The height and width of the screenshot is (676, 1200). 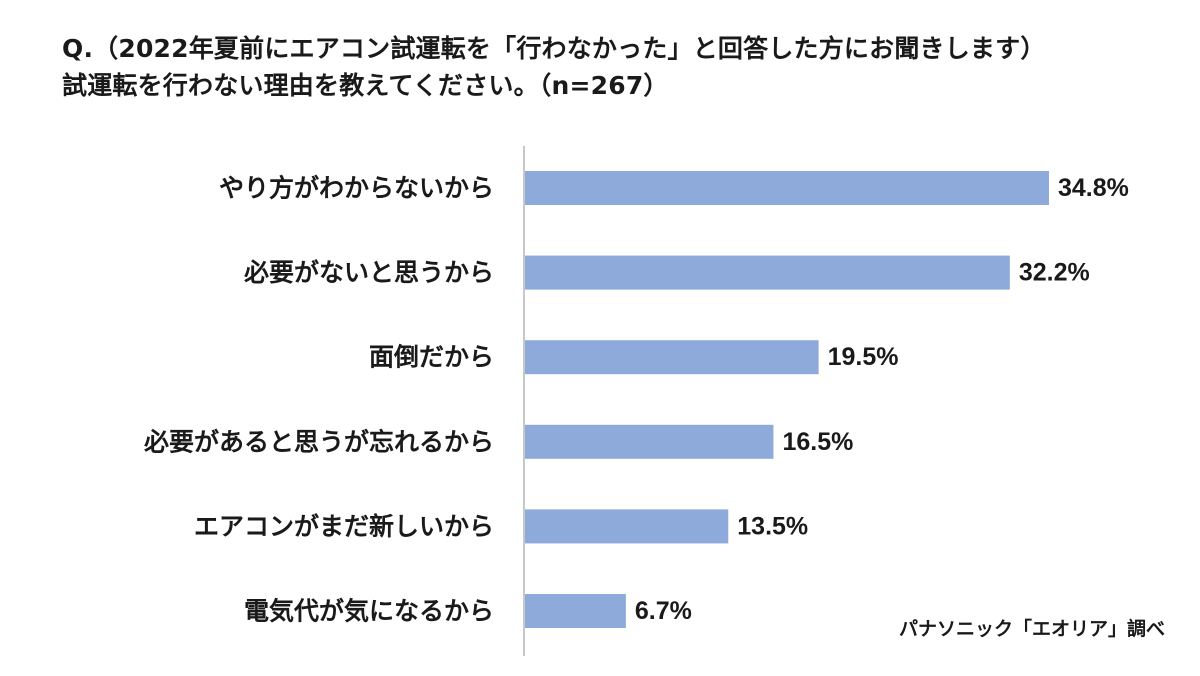 What do you see at coordinates (1093, 188) in the screenshot?
I see `value-label: 34.8%` at bounding box center [1093, 188].